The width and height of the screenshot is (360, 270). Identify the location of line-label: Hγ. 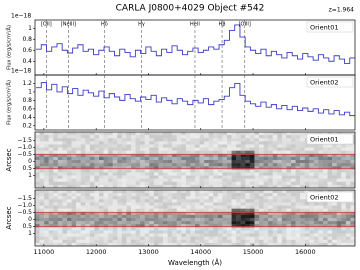
(141, 25).